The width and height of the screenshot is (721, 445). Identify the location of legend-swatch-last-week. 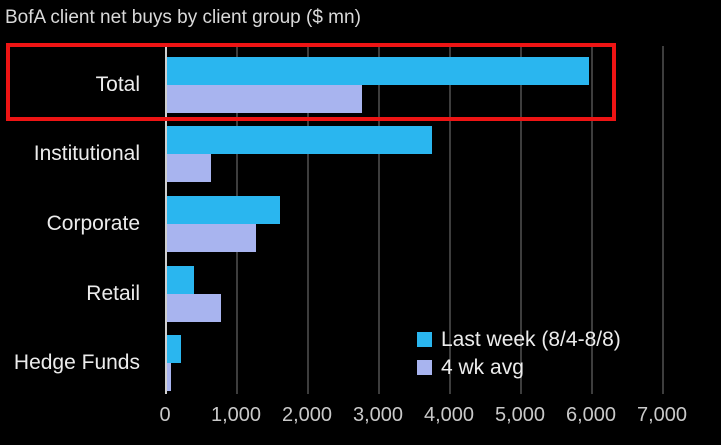
(424, 339).